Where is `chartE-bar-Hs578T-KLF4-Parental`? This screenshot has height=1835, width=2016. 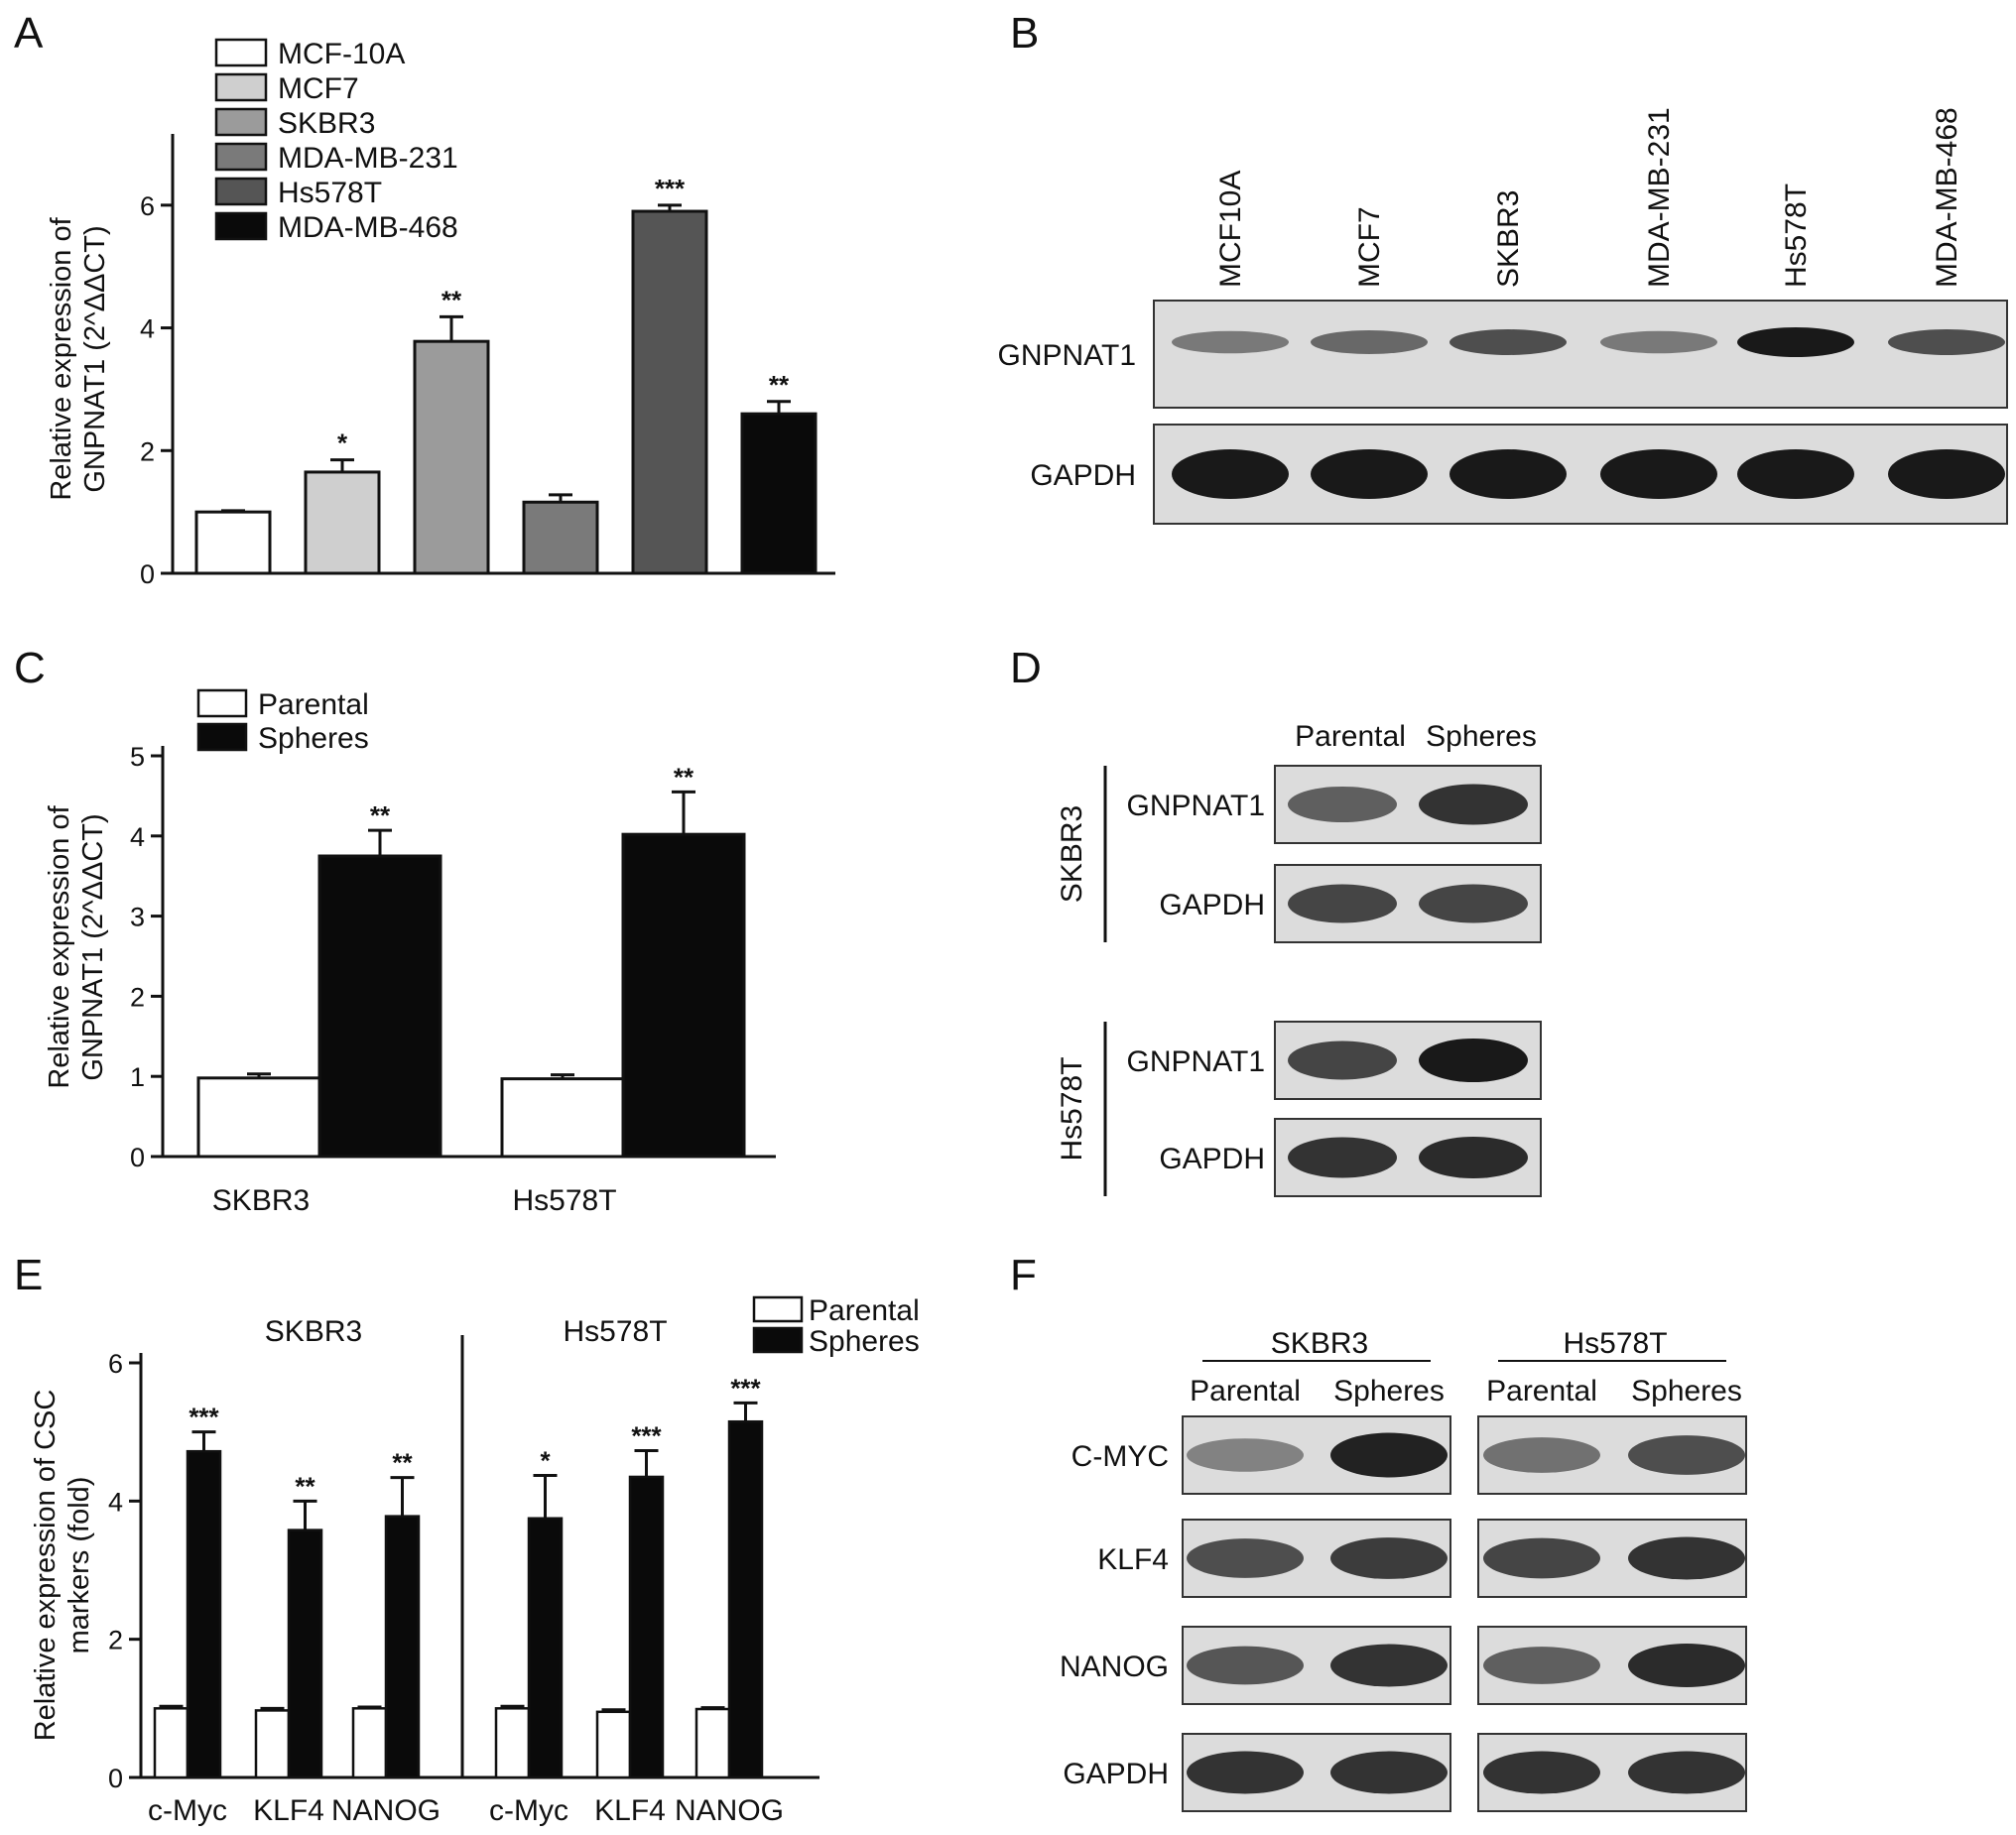 chartE-bar-Hs578T-KLF4-Parental is located at coordinates (613, 1744).